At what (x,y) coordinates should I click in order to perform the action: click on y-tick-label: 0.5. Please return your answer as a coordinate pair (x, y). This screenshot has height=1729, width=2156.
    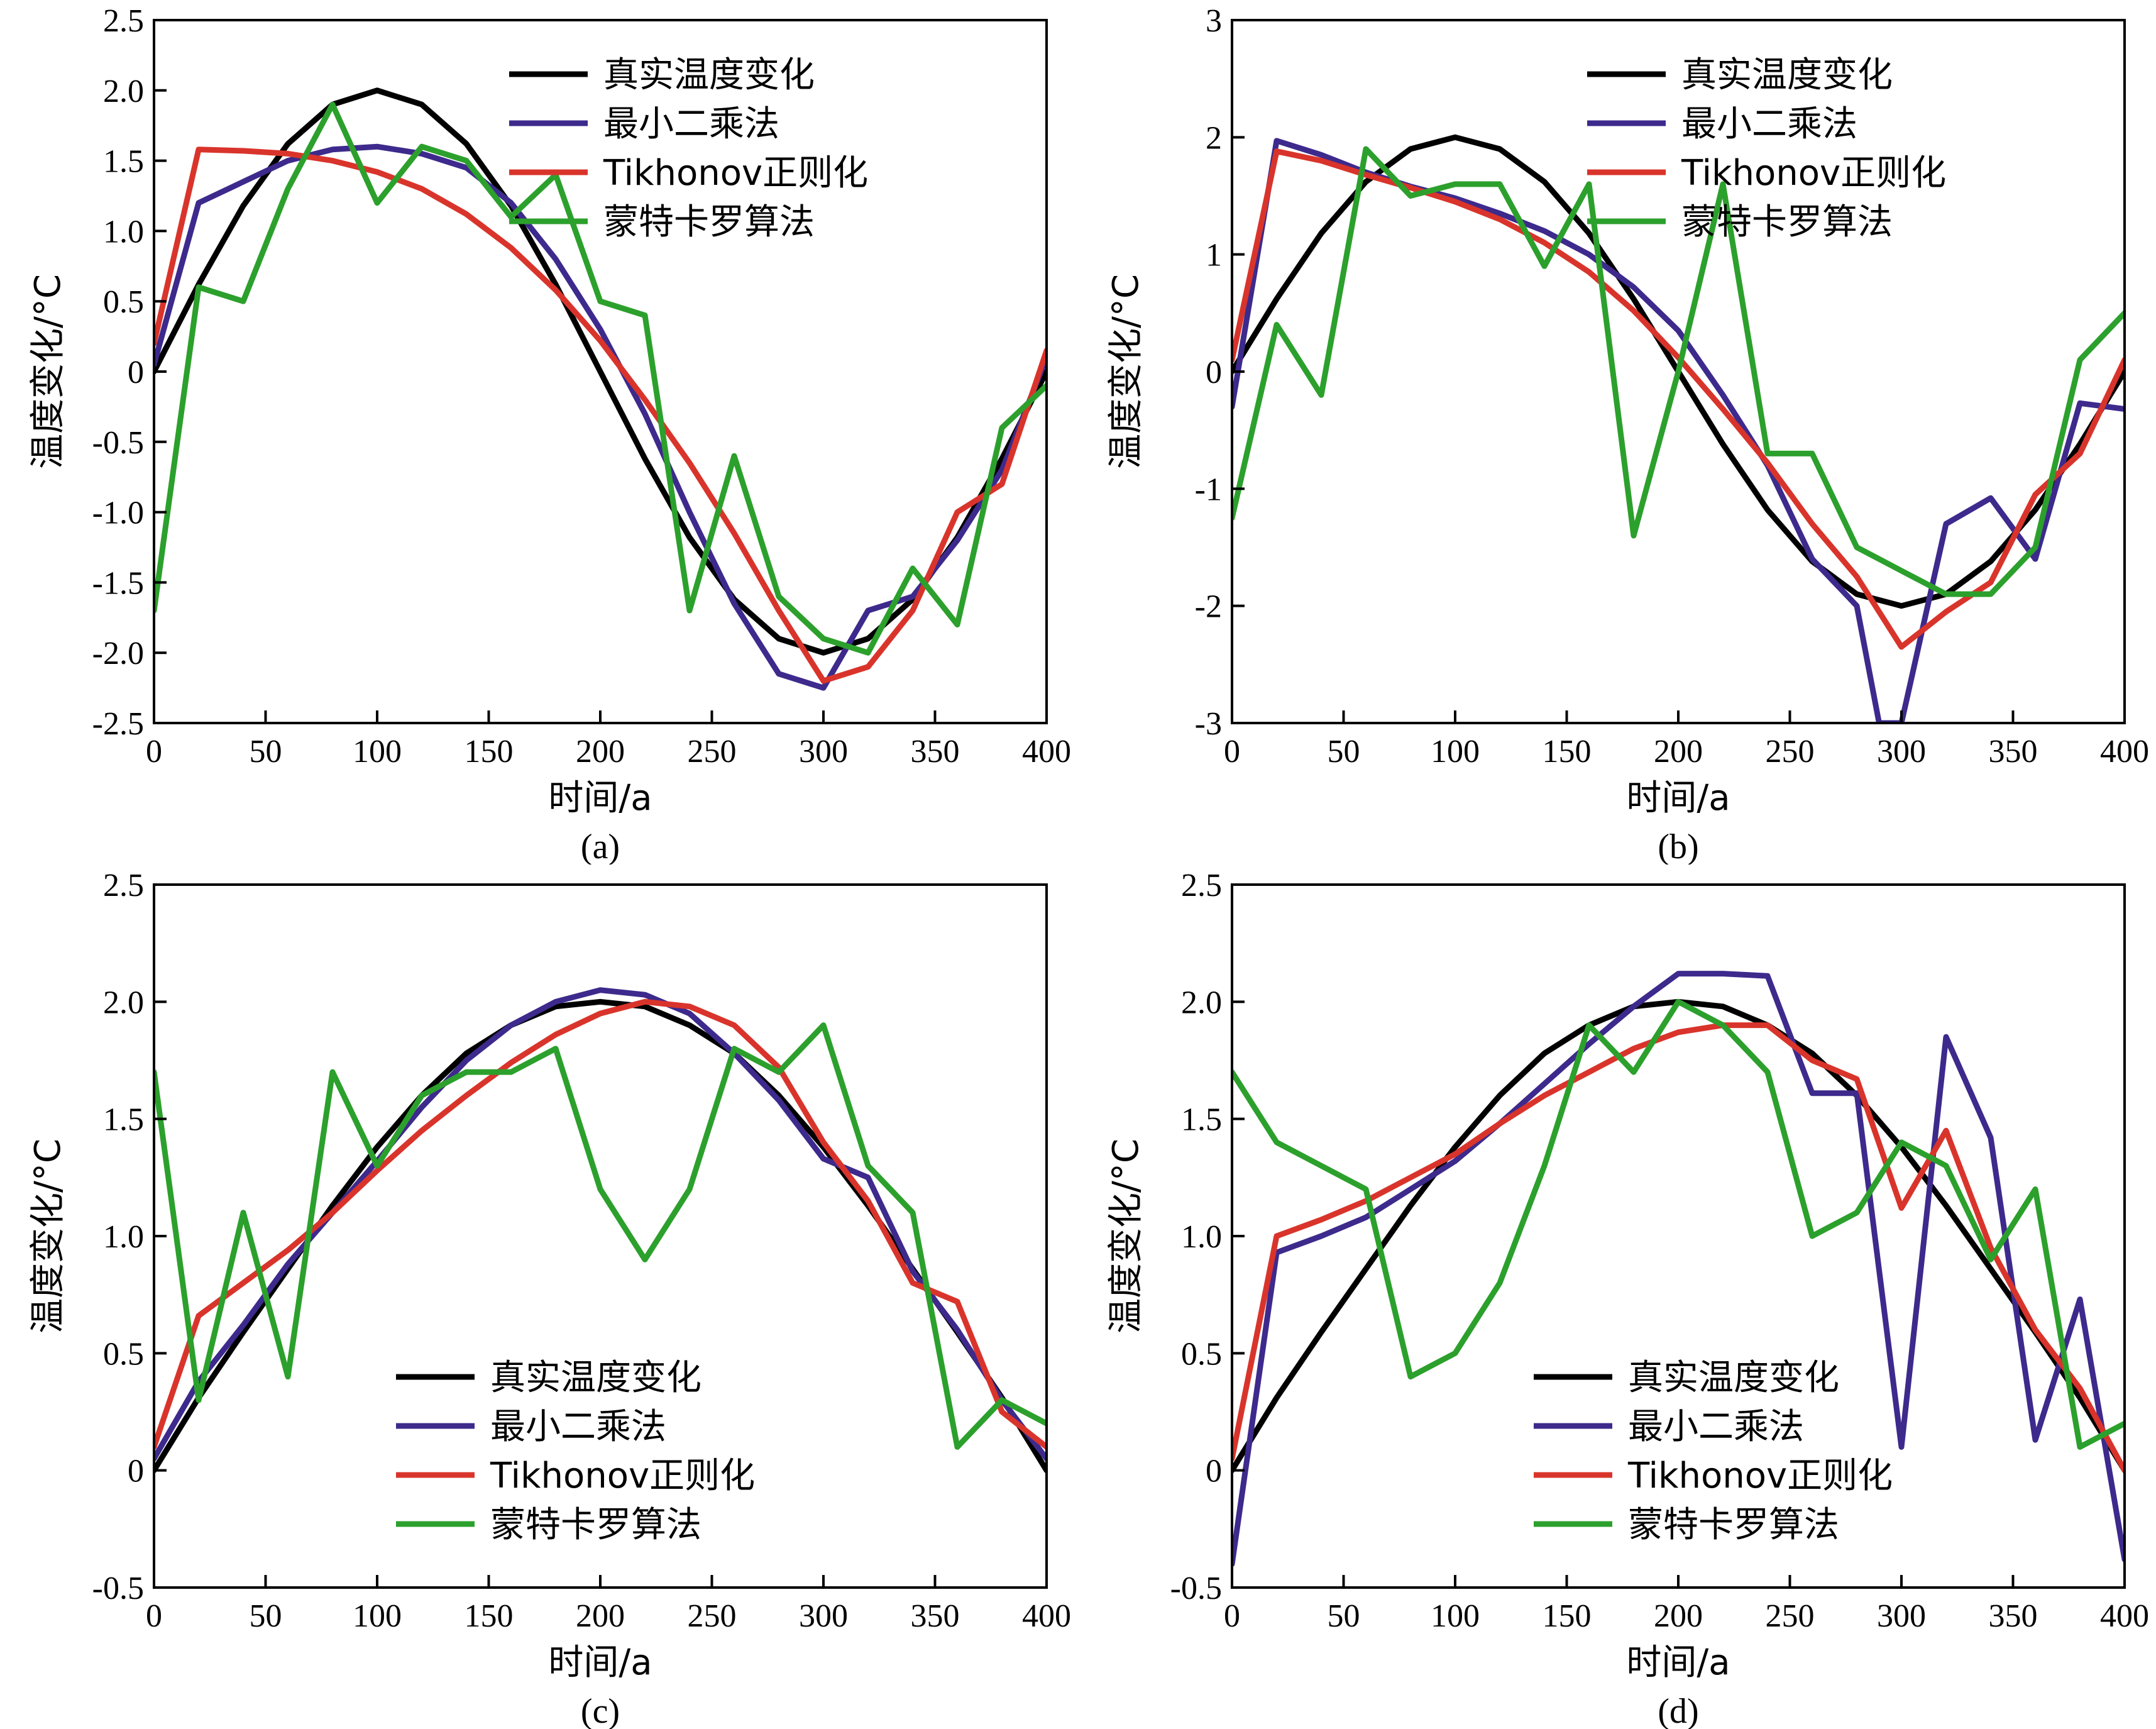
    Looking at the image, I should click on (123, 1354).